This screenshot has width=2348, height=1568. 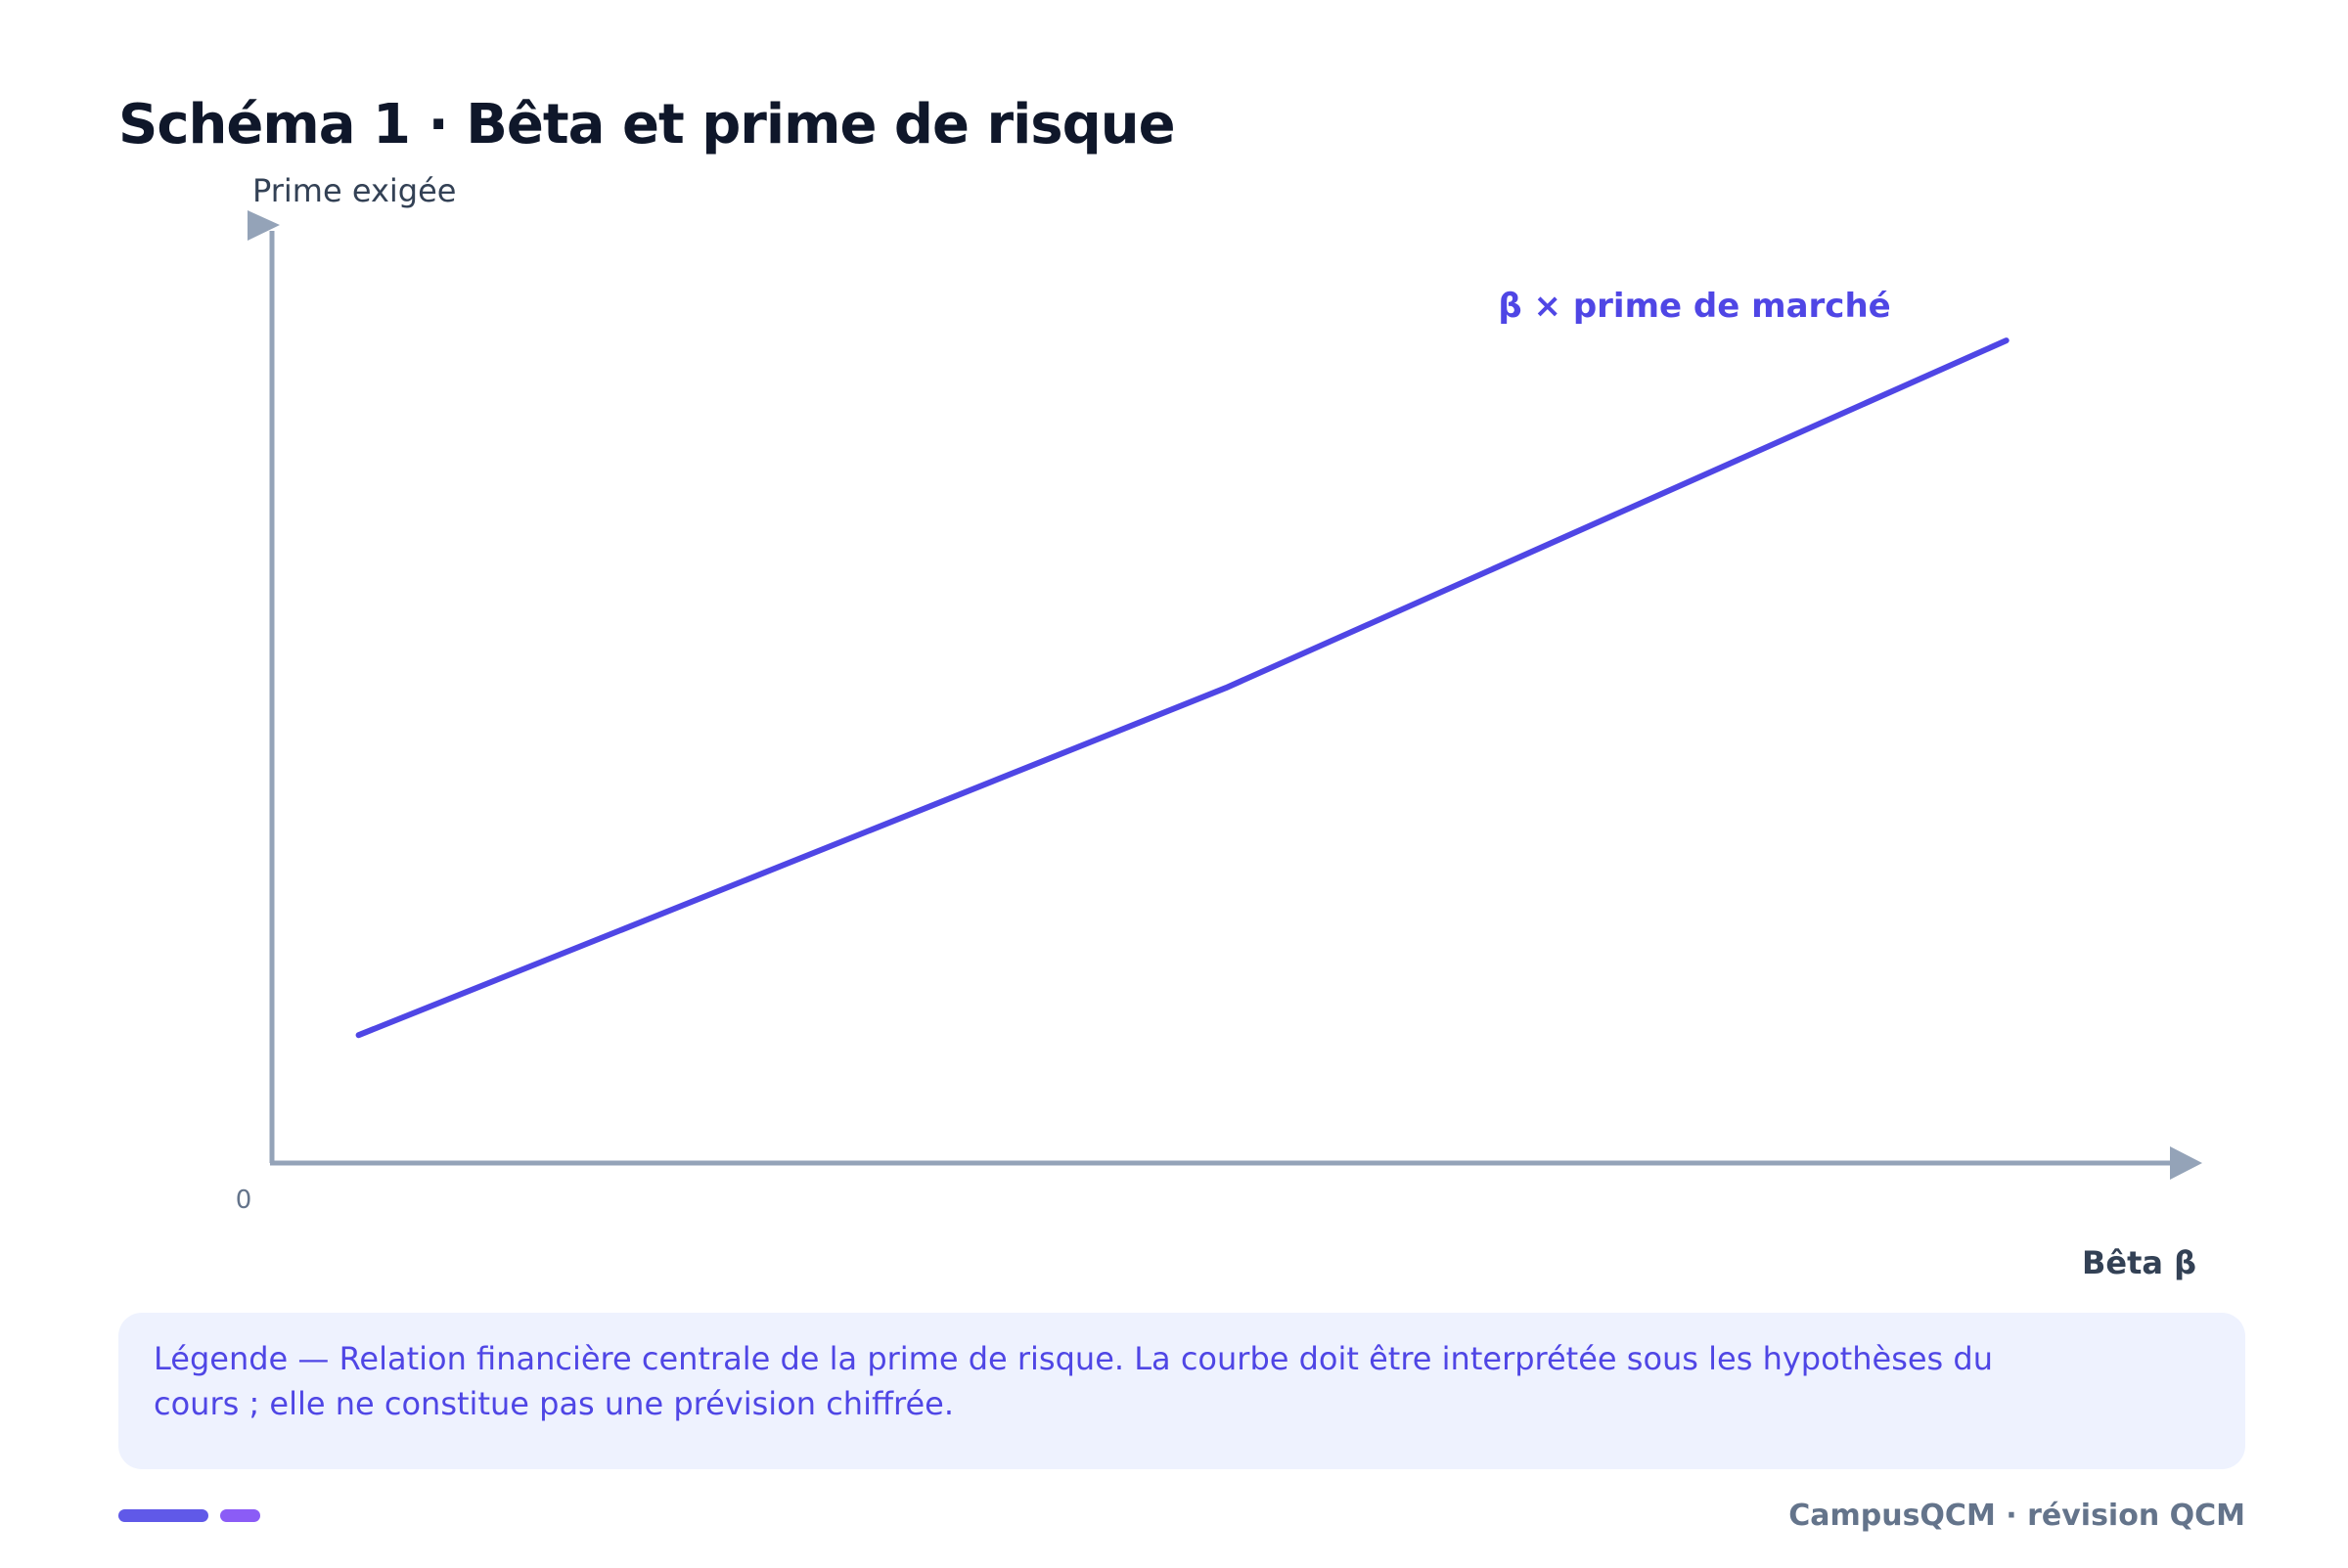 What do you see at coordinates (2186, 1163) in the screenshot?
I see `x-axis-arrowhead` at bounding box center [2186, 1163].